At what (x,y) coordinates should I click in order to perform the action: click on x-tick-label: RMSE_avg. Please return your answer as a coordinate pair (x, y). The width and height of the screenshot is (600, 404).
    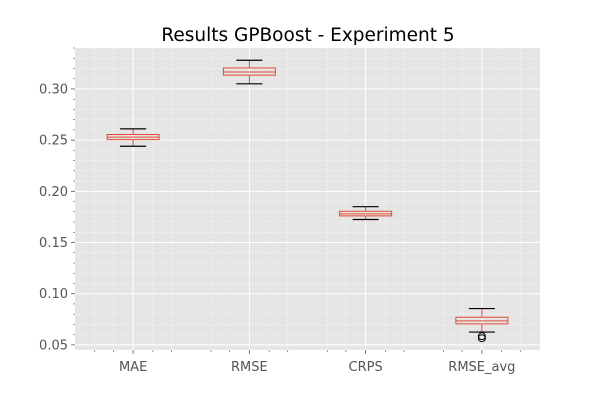
    Looking at the image, I should click on (481, 367).